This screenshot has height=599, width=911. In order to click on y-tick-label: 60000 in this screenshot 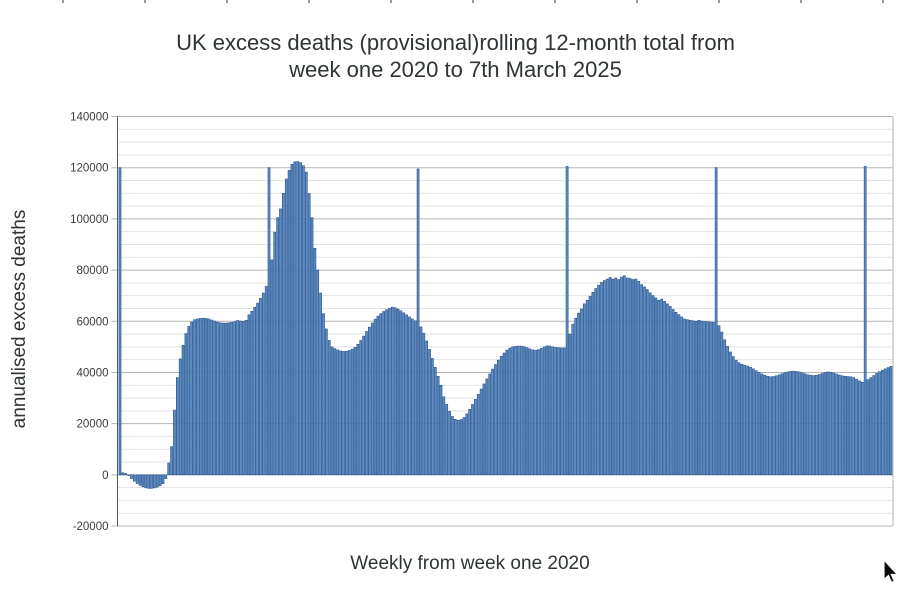, I will do `click(93, 322)`.